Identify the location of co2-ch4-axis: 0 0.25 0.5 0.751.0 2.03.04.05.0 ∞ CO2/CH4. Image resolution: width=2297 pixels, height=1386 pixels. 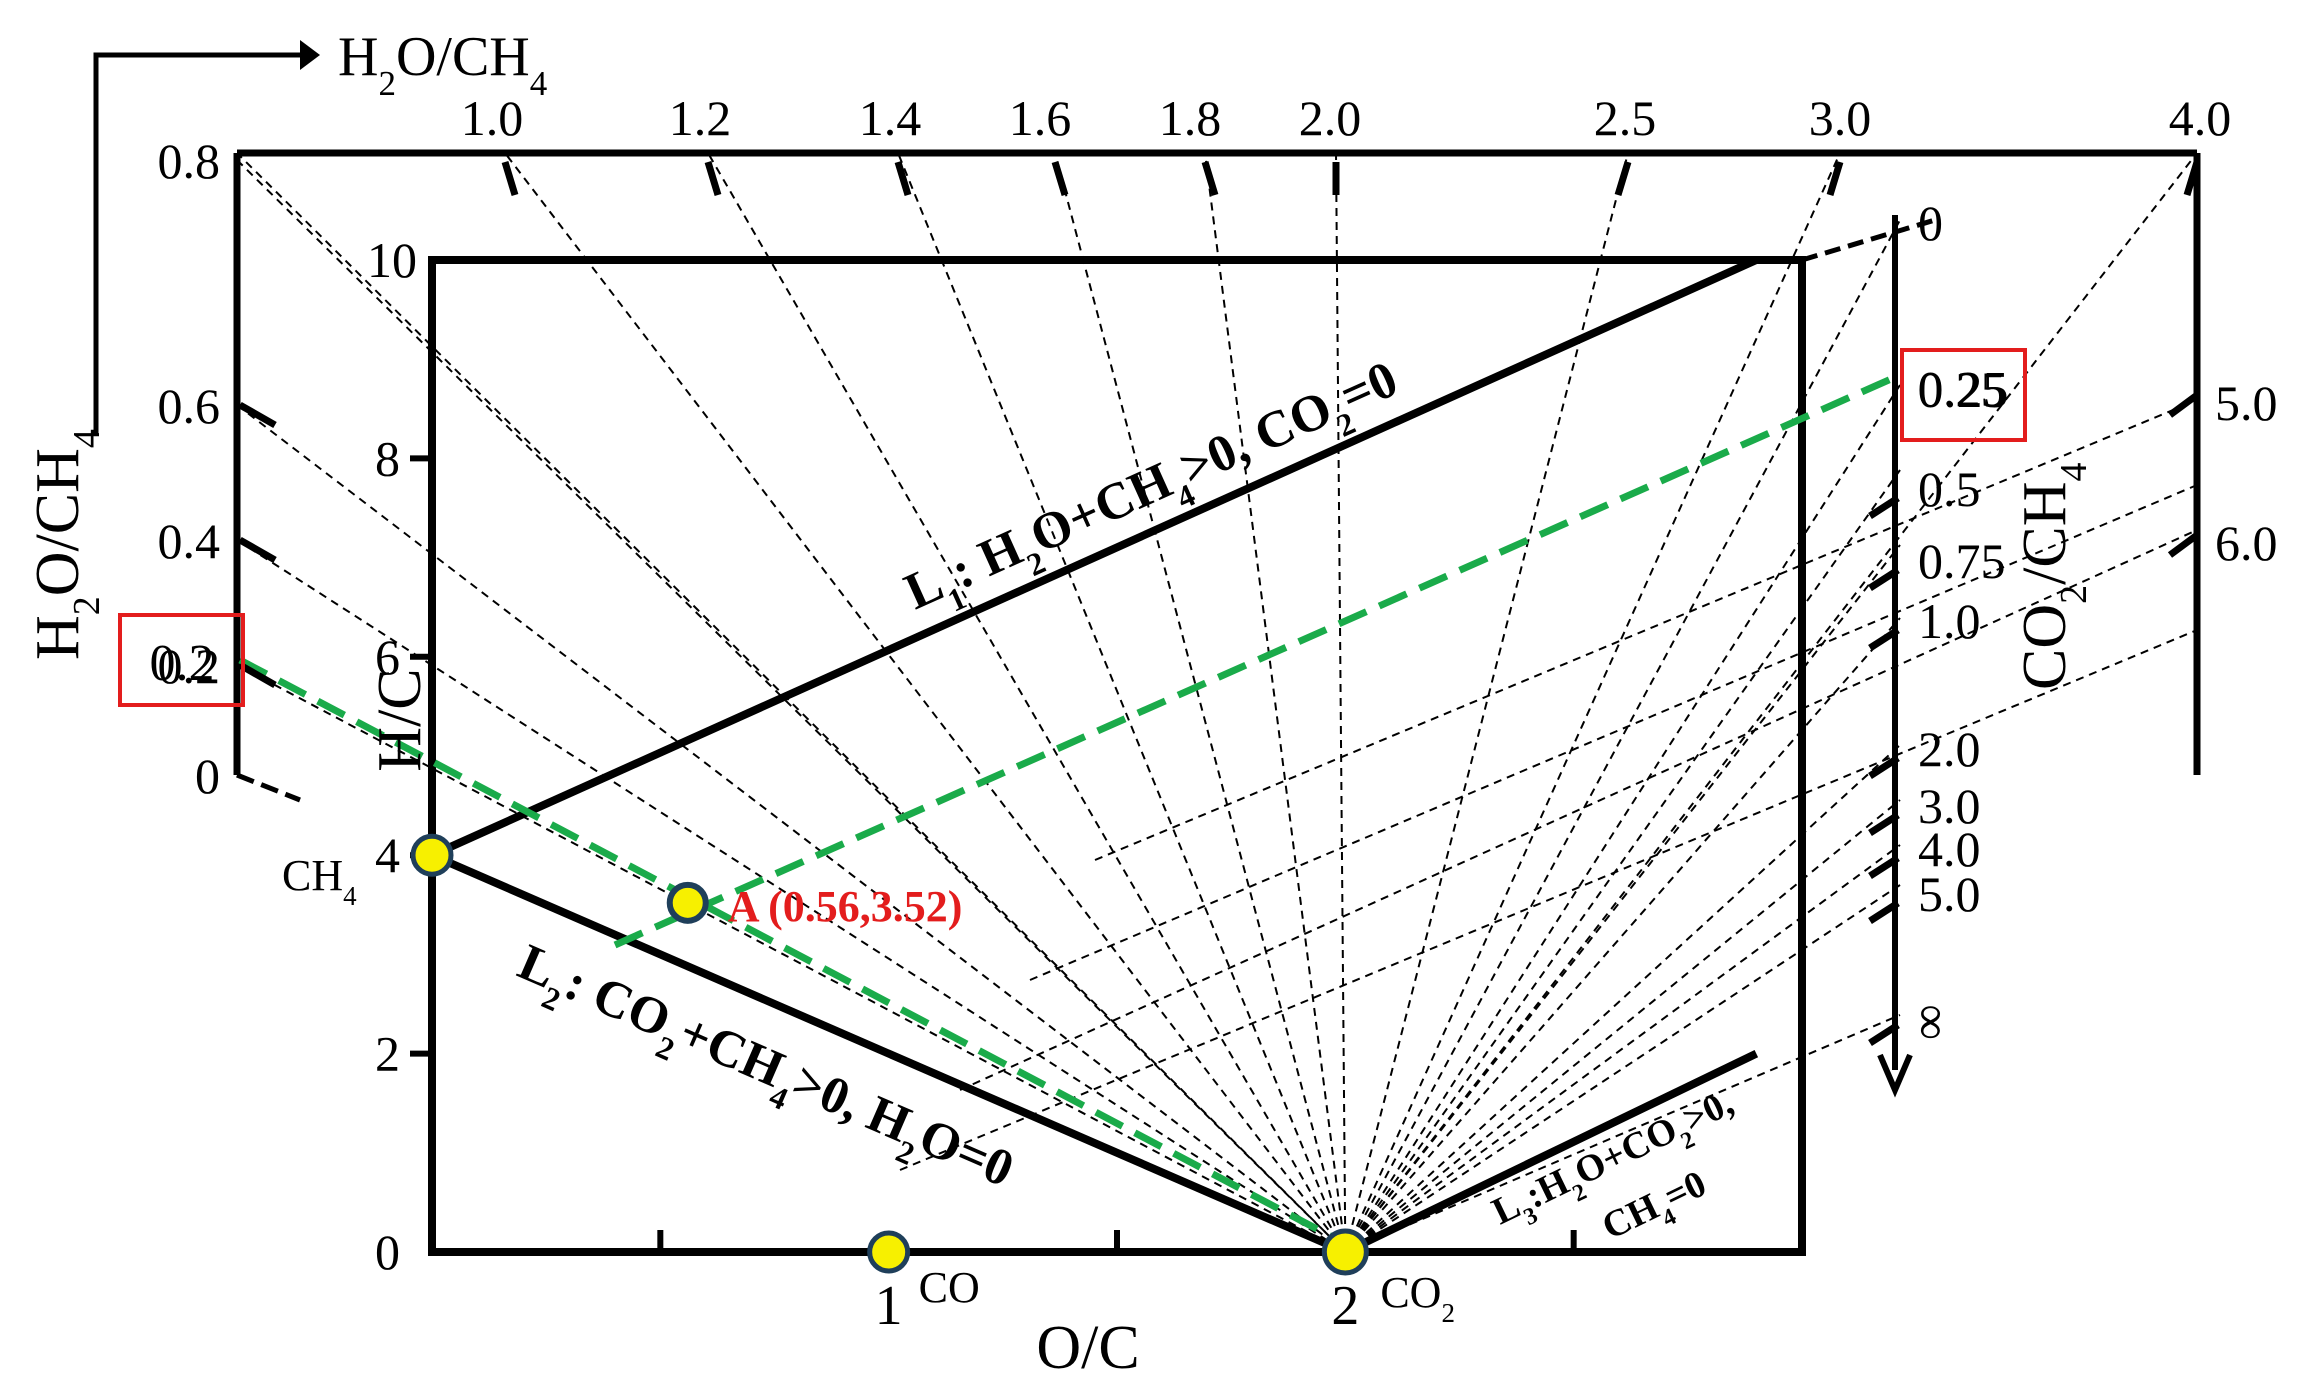
(1981, 646).